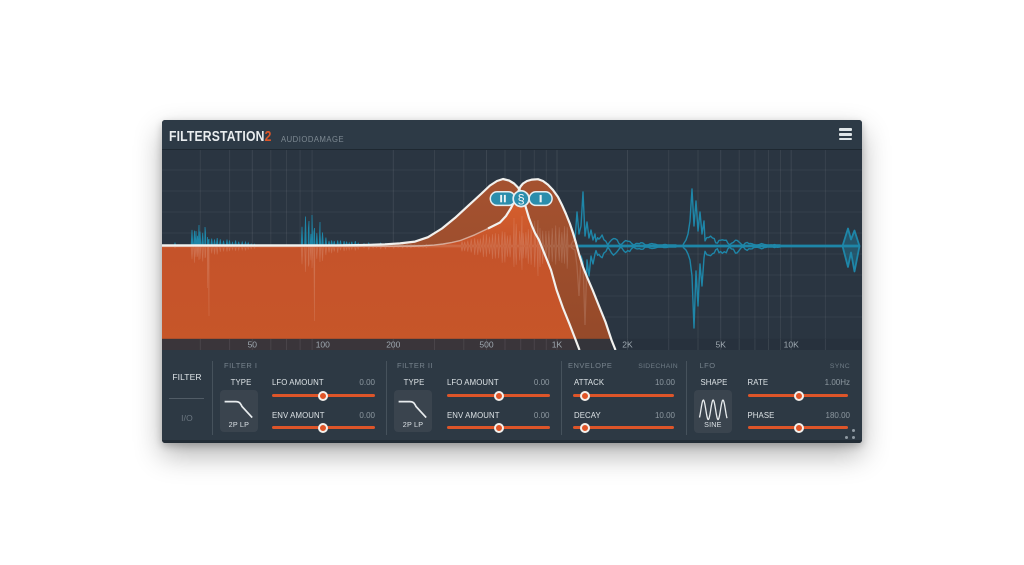  What do you see at coordinates (627, 345) in the screenshot?
I see `svg-text: 2K` at bounding box center [627, 345].